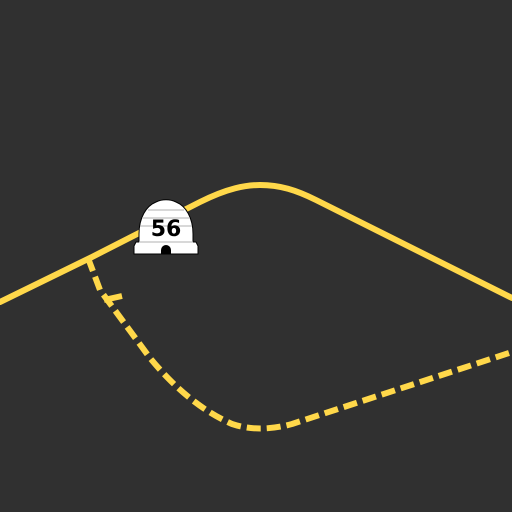 The image size is (512, 512). I want to click on beehive-shield-icon, so click(166, 227).